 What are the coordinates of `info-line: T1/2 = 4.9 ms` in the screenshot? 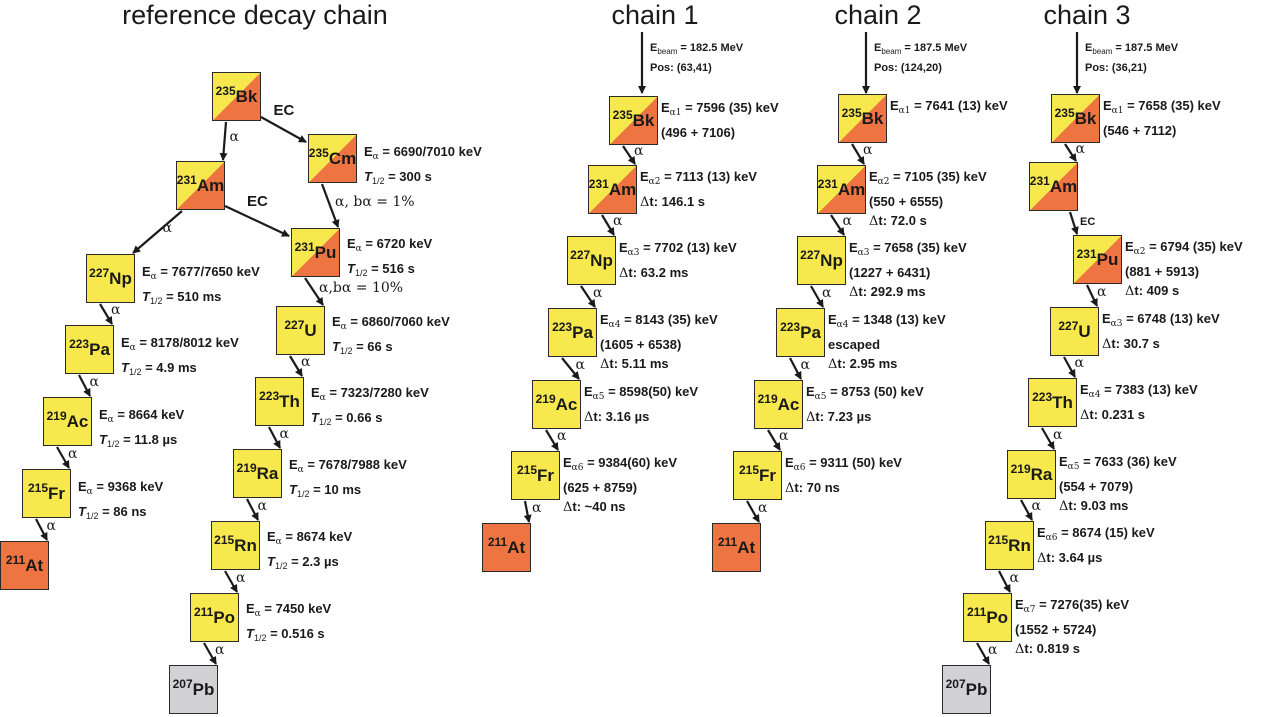 It's located at (180, 370).